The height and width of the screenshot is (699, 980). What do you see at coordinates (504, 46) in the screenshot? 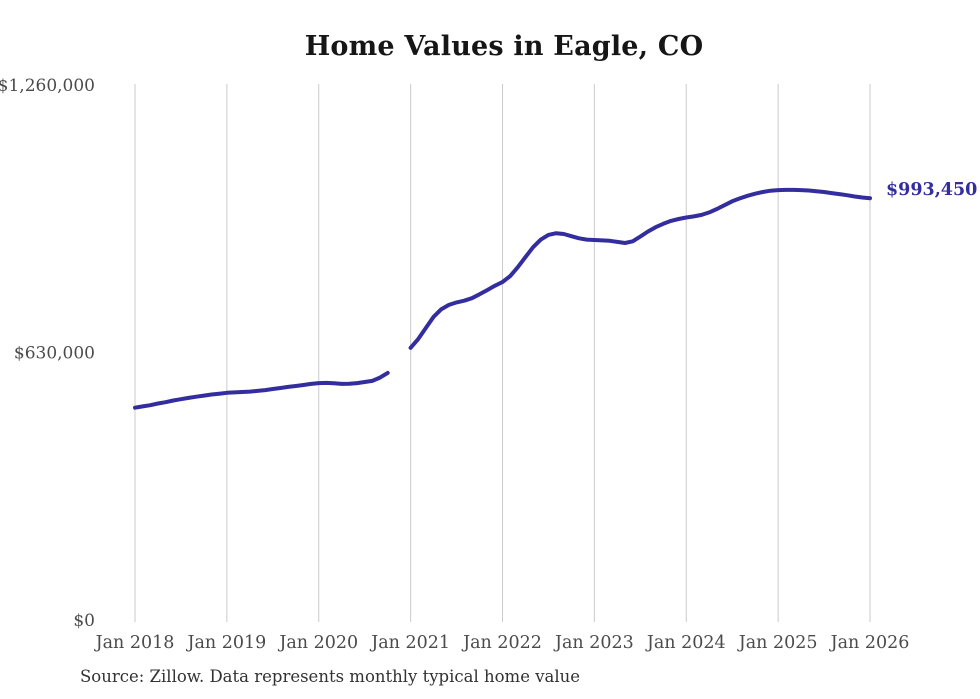
I see `chart-title: Home Values in Eagle, CO` at bounding box center [504, 46].